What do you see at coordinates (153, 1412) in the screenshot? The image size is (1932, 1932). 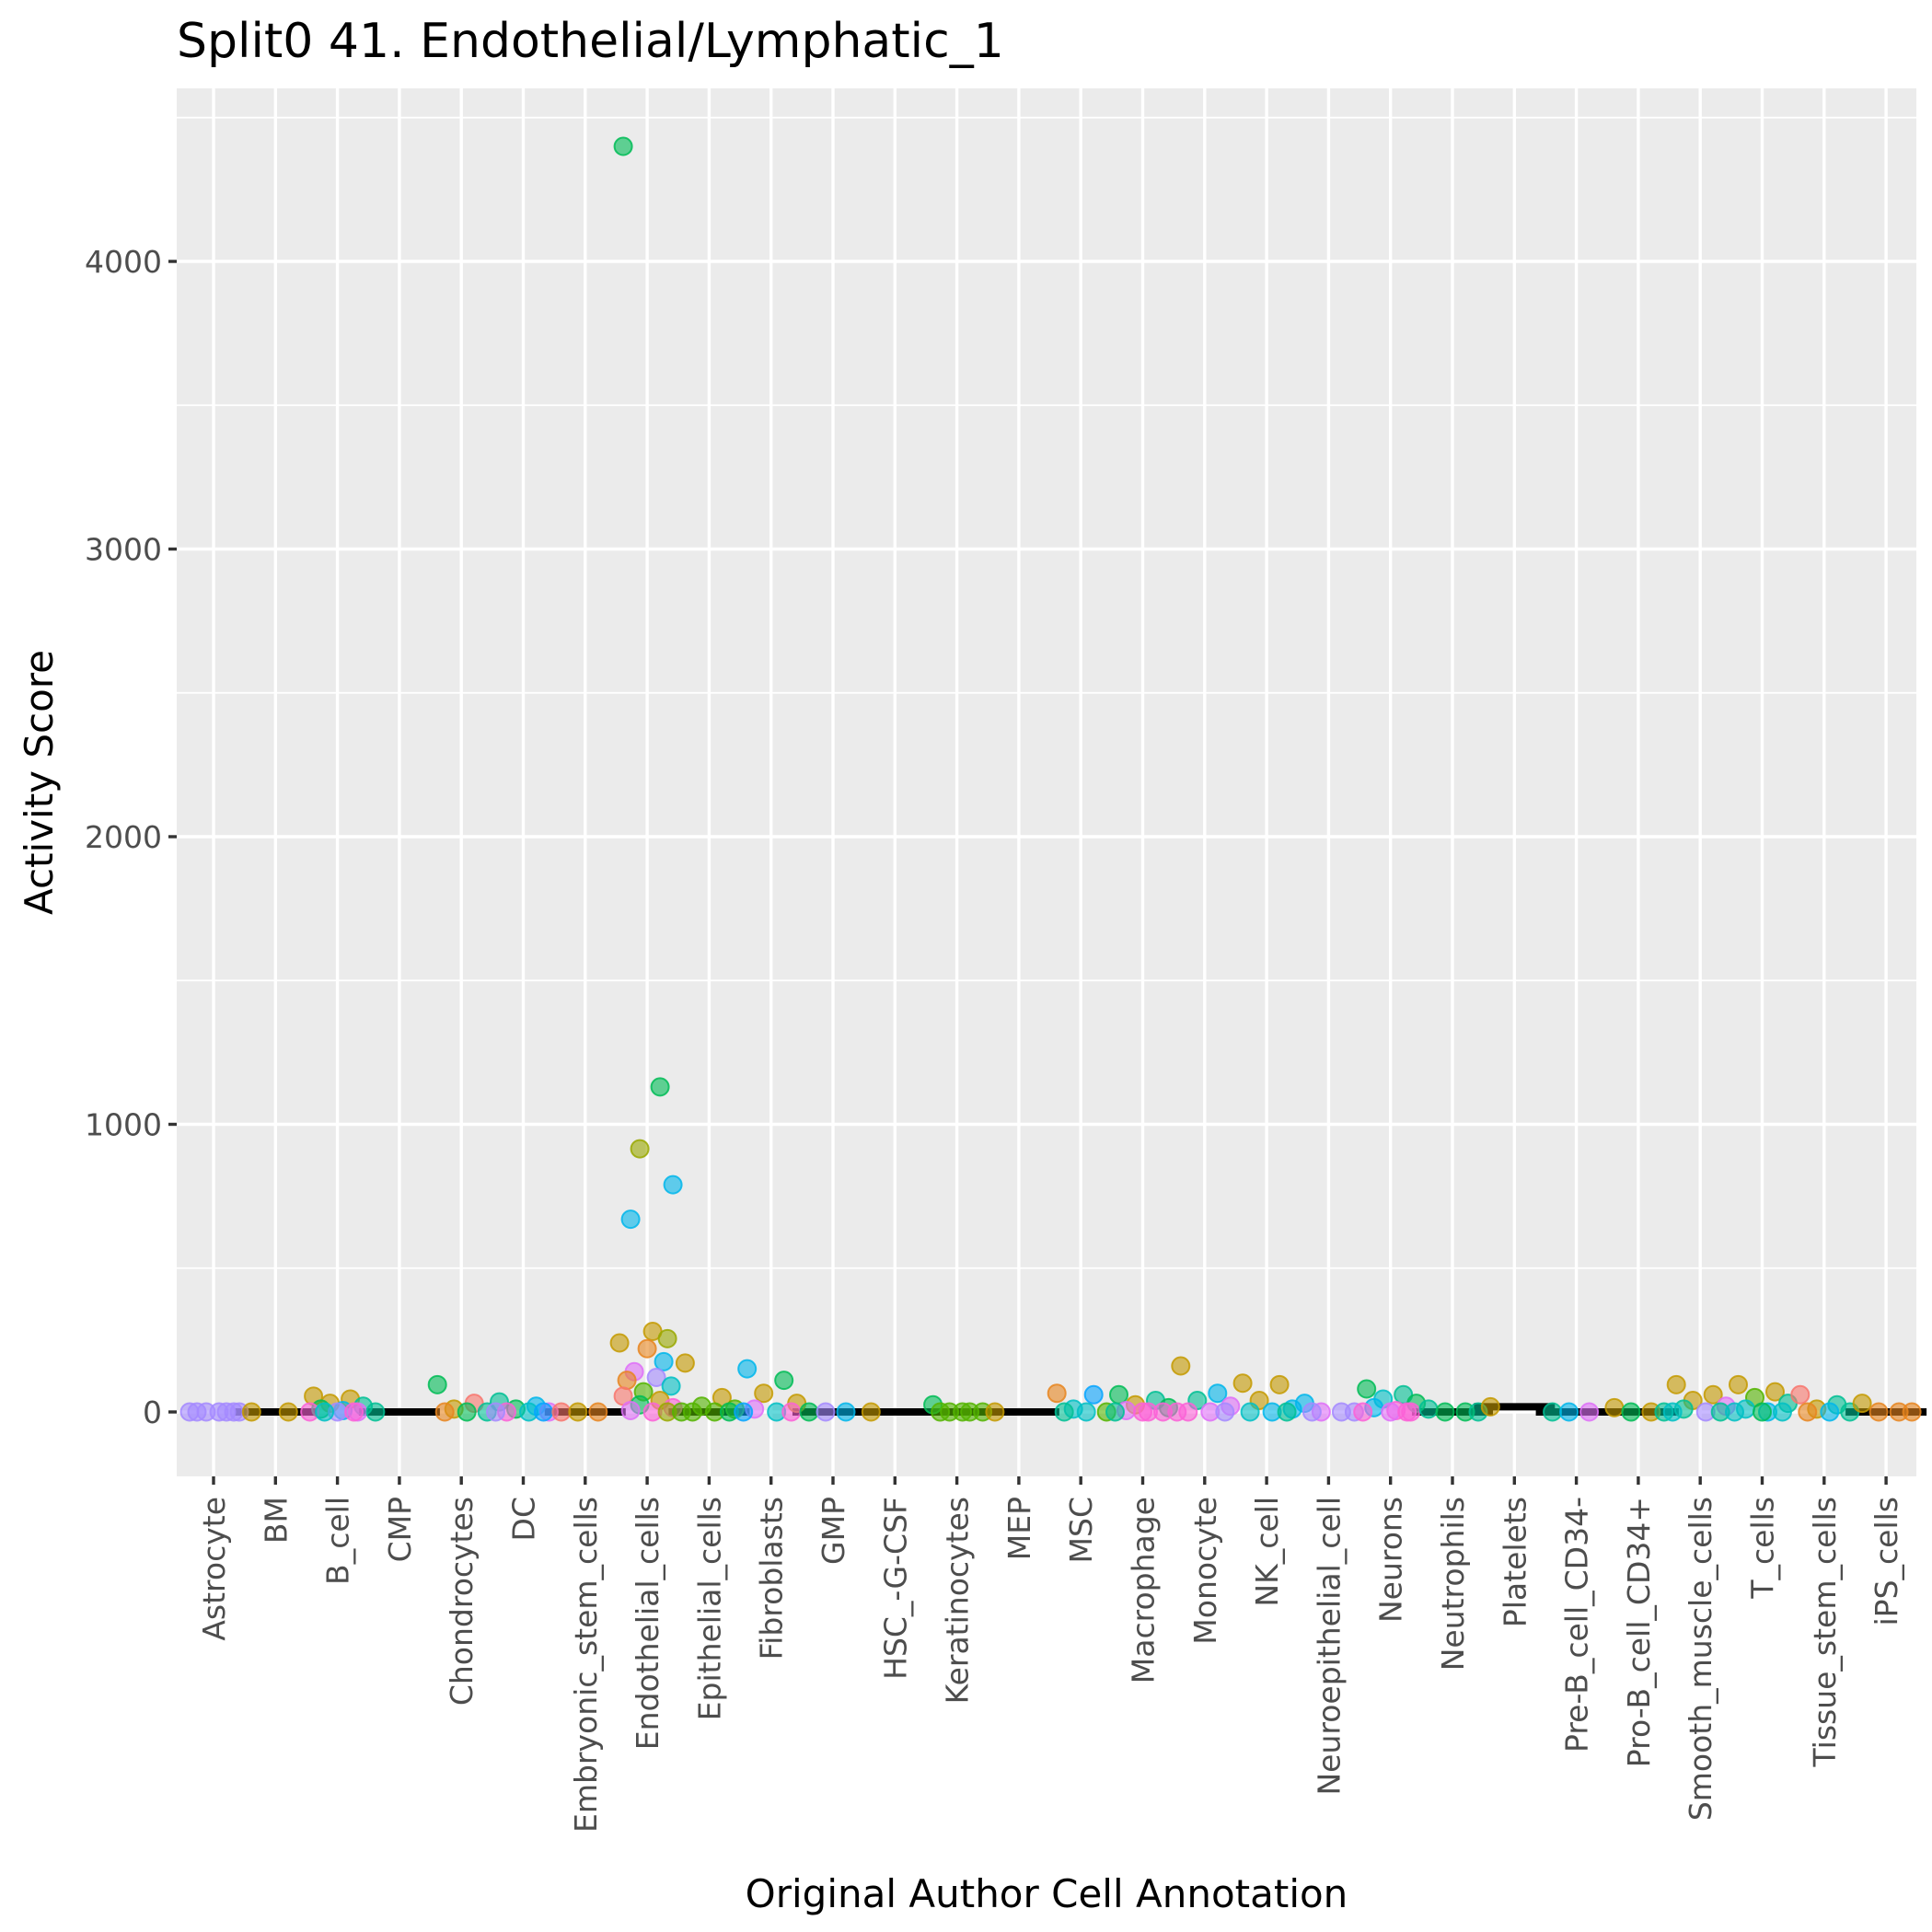 I see `y-tick-label: 0` at bounding box center [153, 1412].